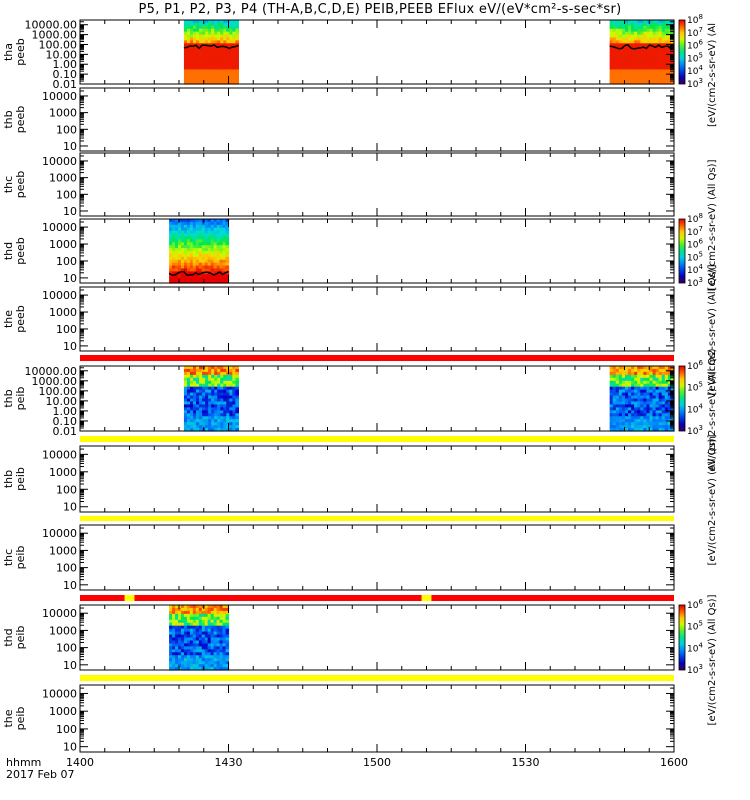  I want to click on colorbar-tick-label: 106, so click(695, 604).